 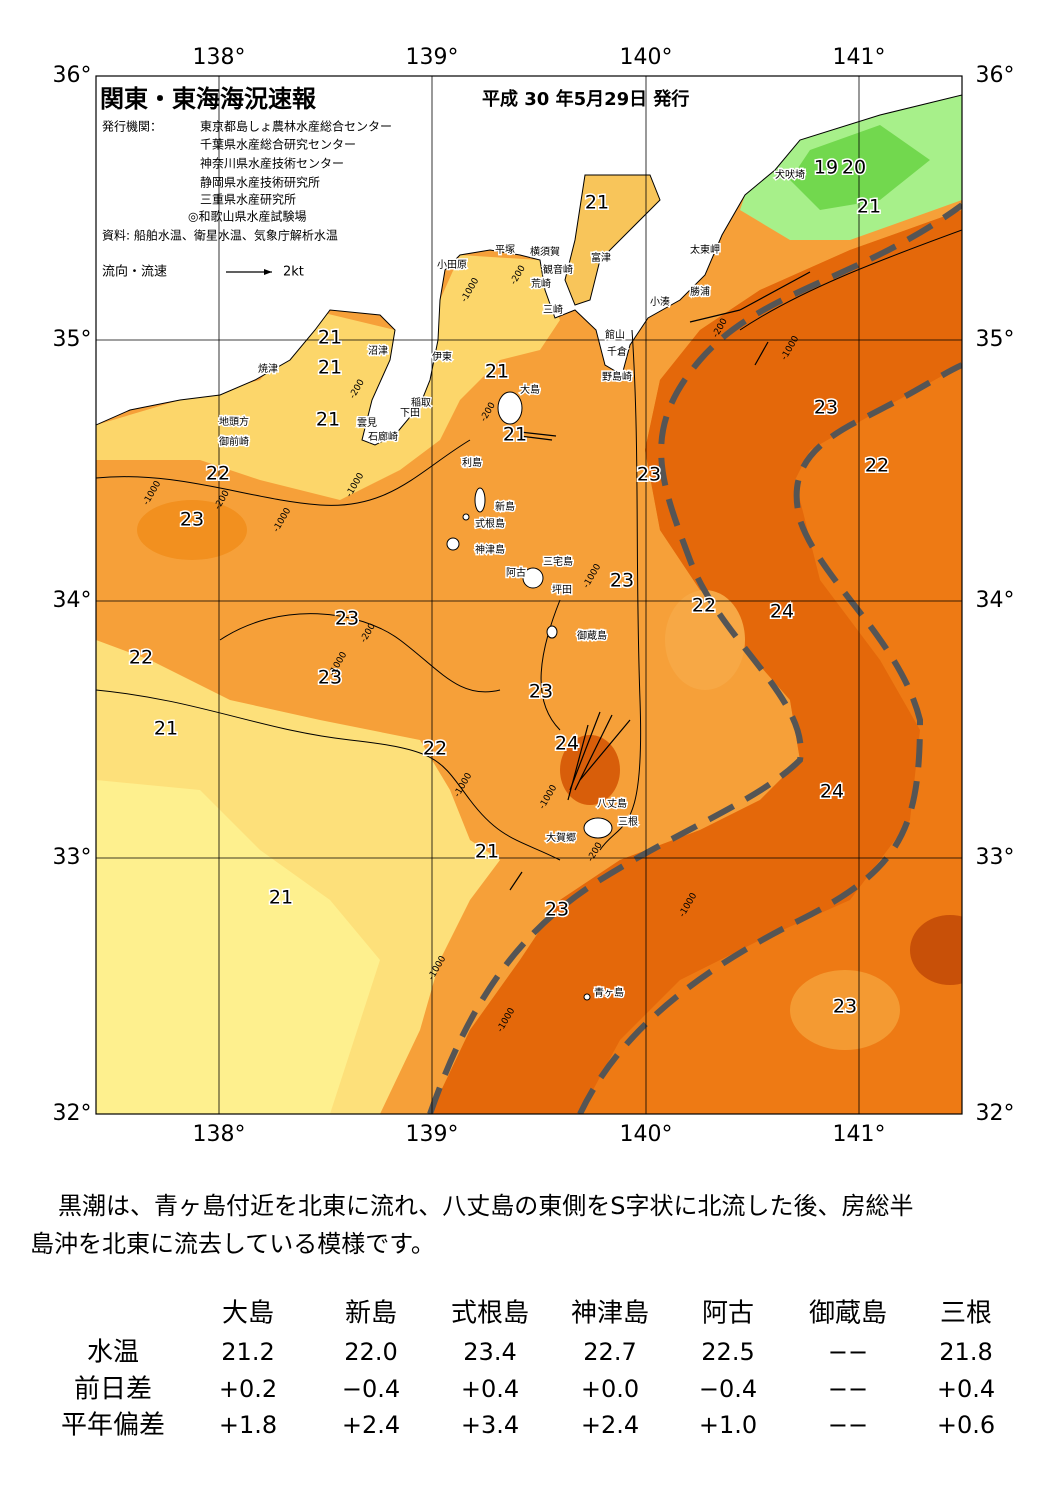 I want to click on islands, so click(x=529, y=696).